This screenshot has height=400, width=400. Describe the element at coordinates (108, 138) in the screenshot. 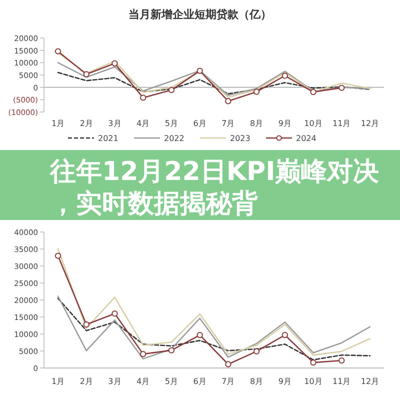

I see `legend-label: 2021` at that location.